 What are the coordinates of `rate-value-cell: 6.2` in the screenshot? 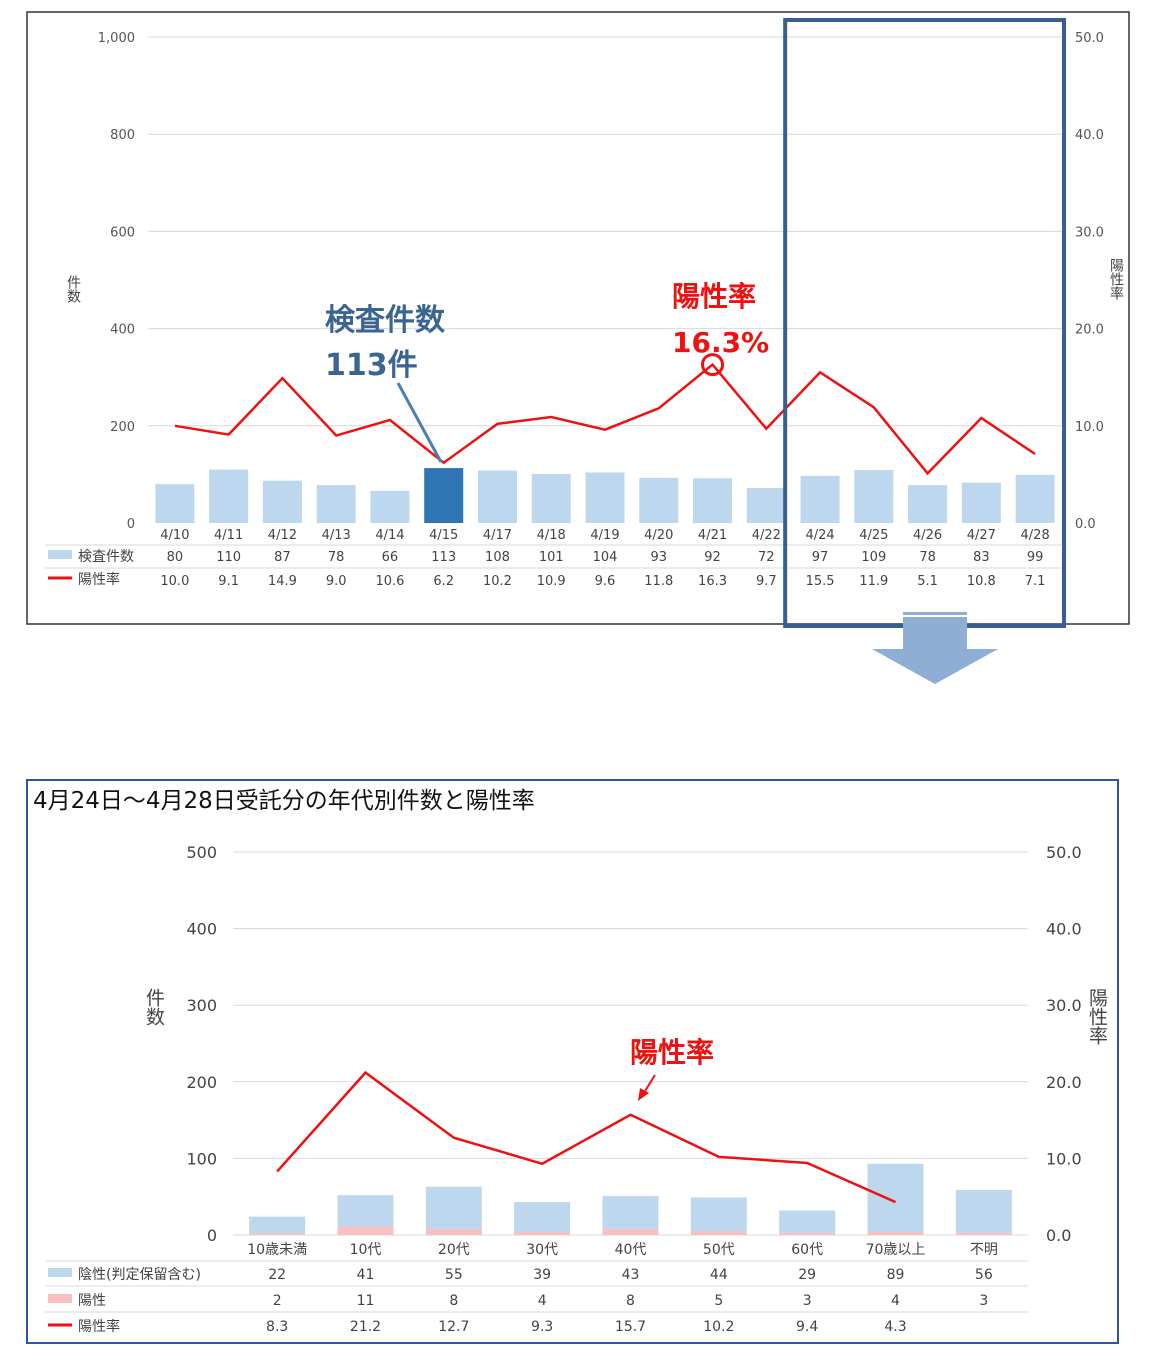 It's located at (443, 581).